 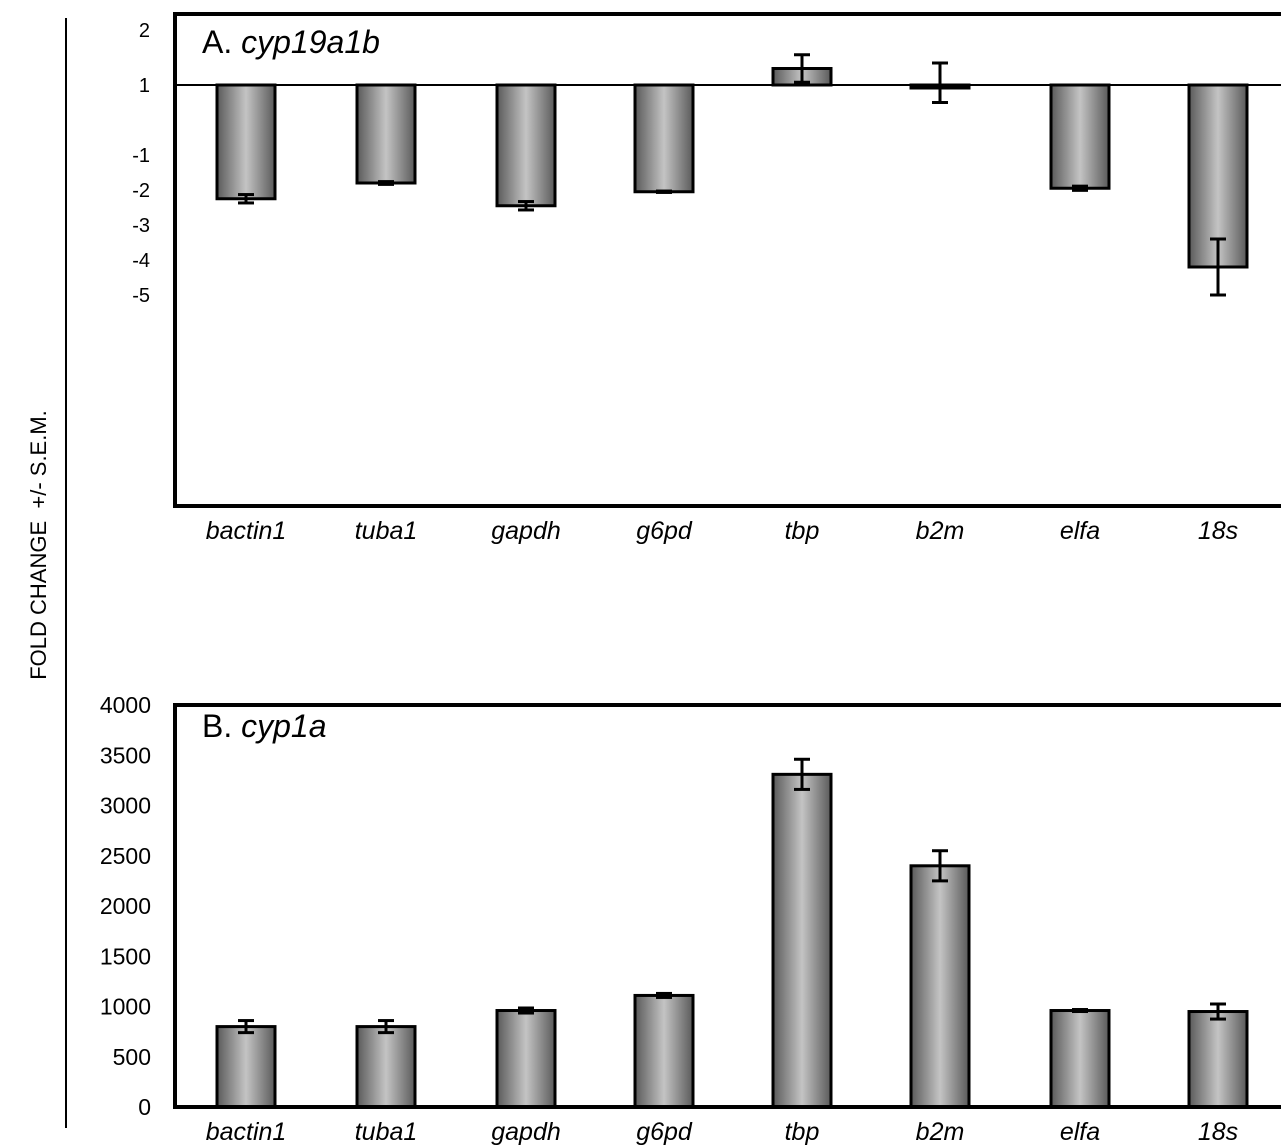 I want to click on panel-b-bar-elfa, so click(x=1080, y=1059).